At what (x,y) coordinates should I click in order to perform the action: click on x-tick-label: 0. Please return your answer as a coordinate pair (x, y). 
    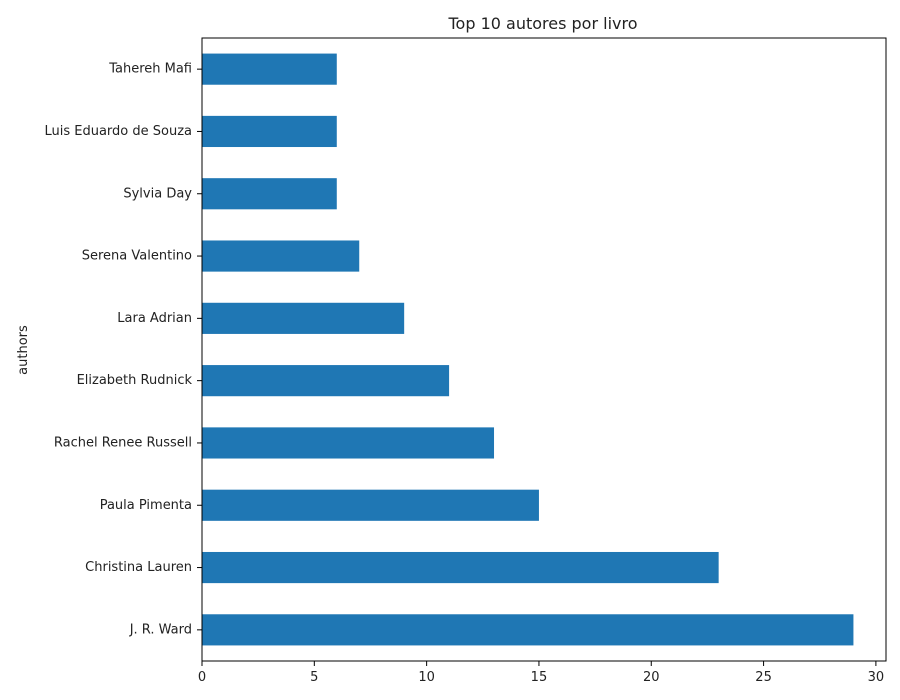
    Looking at the image, I should click on (202, 677).